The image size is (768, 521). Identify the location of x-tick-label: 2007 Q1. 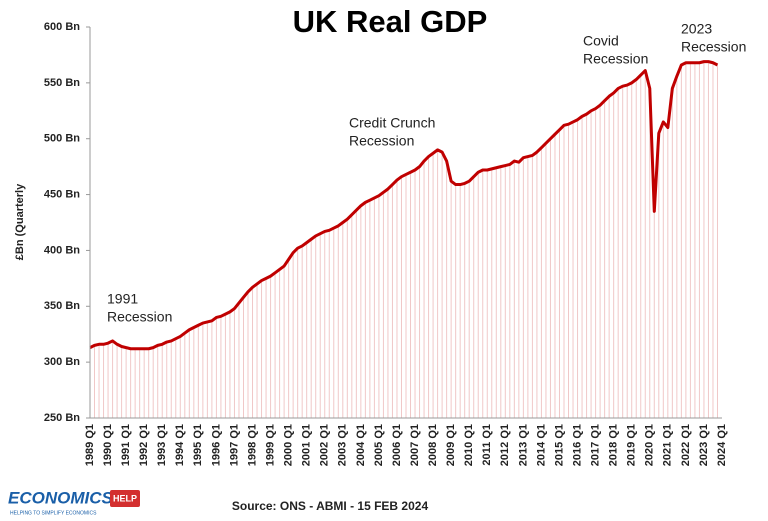
(415, 445).